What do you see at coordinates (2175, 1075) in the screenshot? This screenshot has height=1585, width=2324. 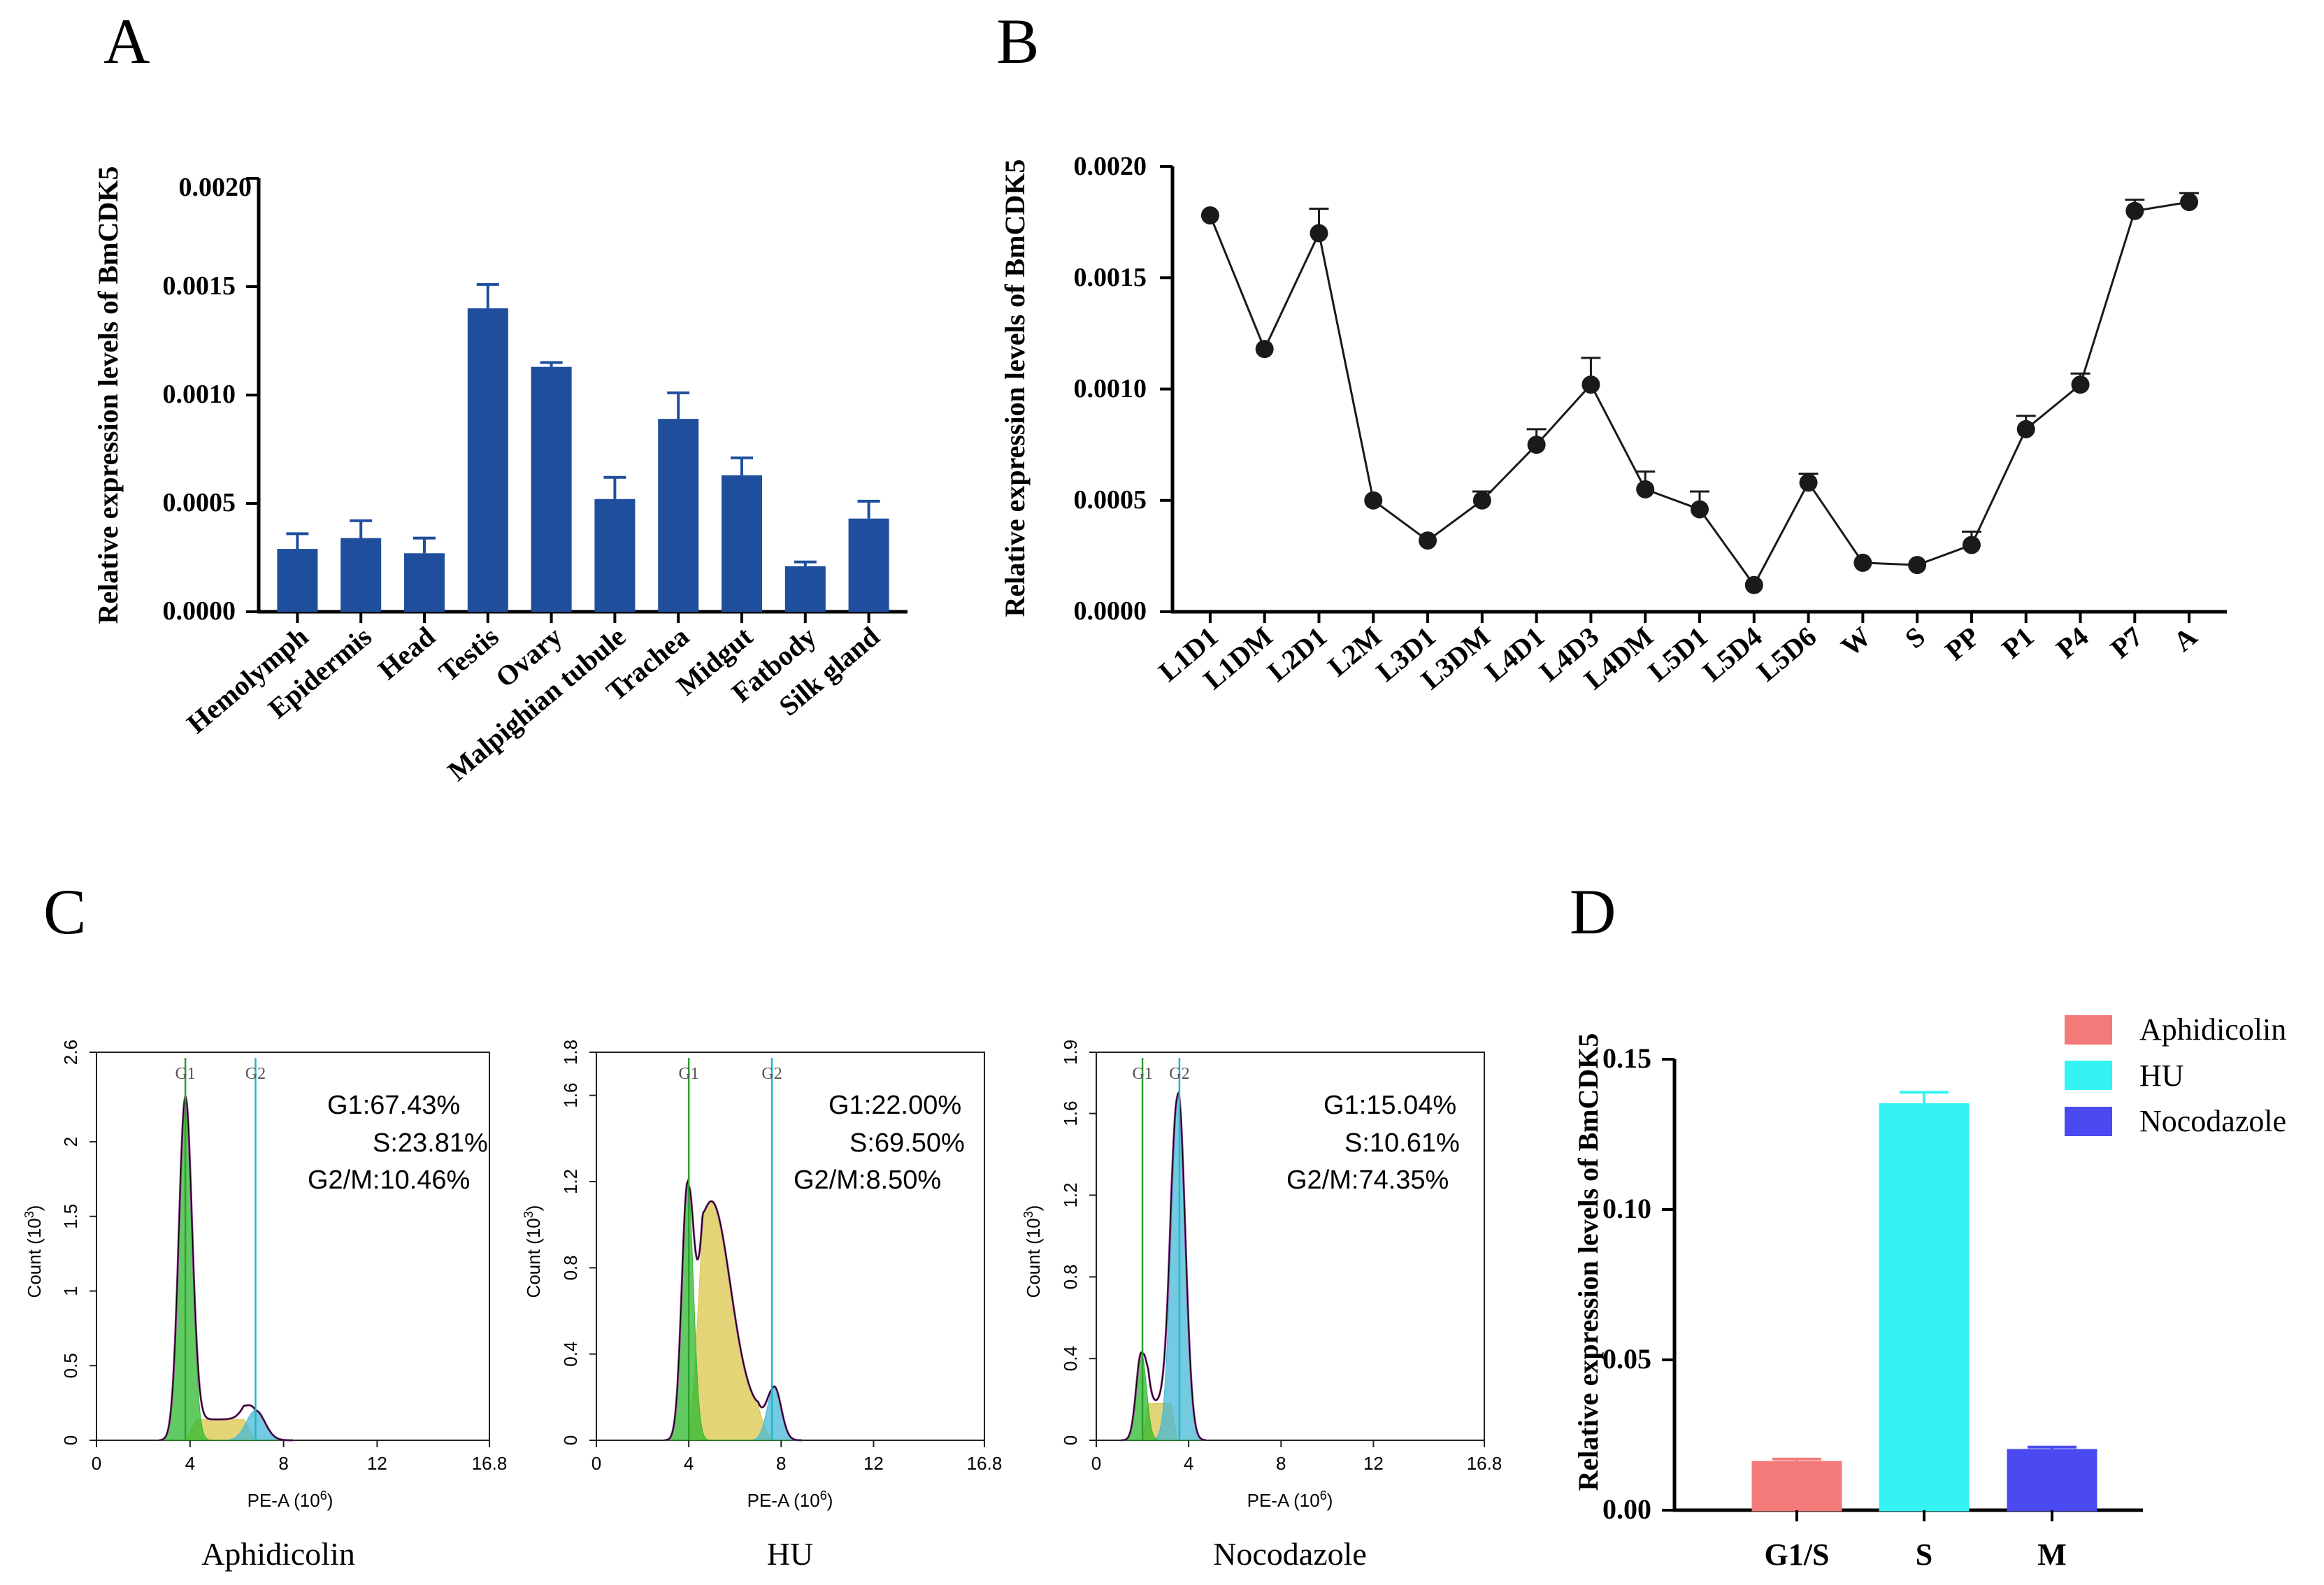 I see `panel-d-legend: Aphidicolin HU Nocodazole` at bounding box center [2175, 1075].